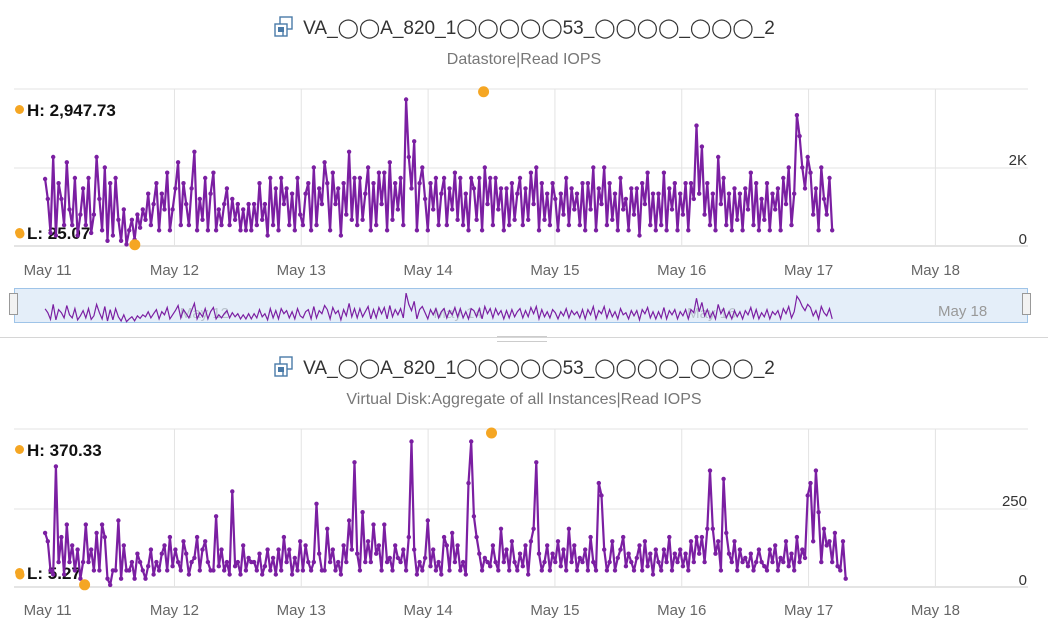 The image size is (1048, 622). I want to click on navigator-handle-left, so click(13, 304).